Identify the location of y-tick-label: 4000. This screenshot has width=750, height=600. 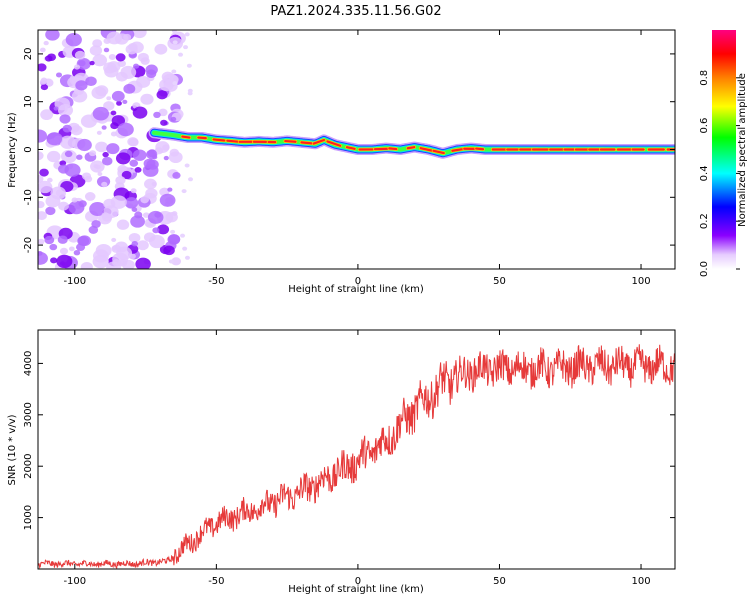
(28, 363).